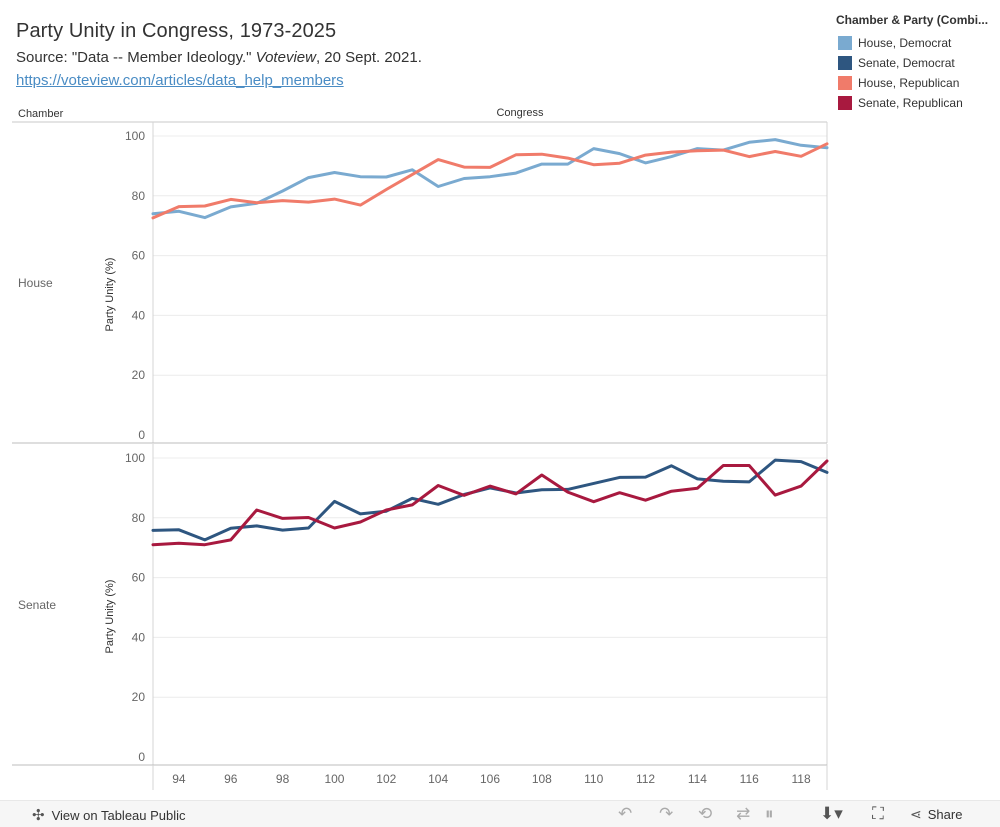 This screenshot has width=1000, height=827. I want to click on redo-icon: ↷, so click(666, 813).